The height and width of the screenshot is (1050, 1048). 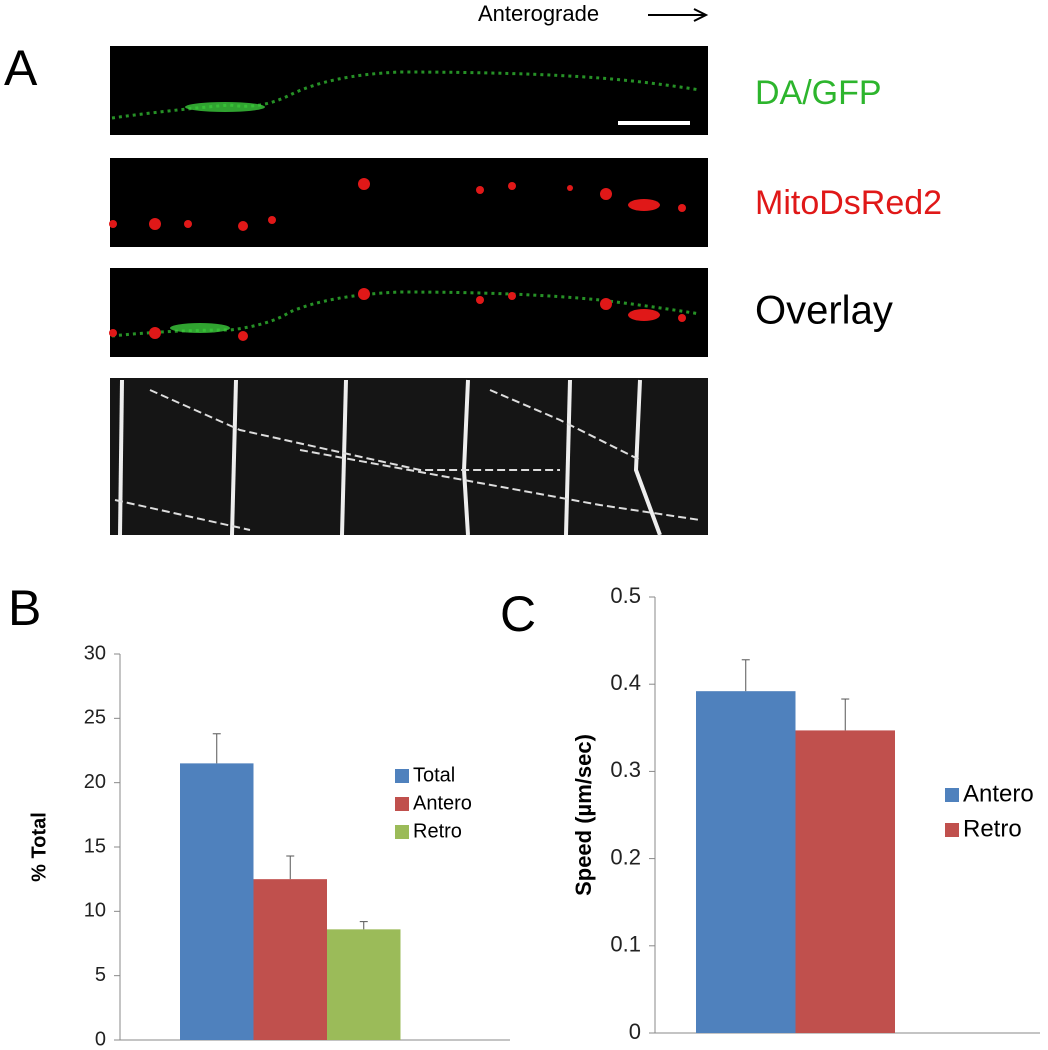 I want to click on y-tick-label: 25, so click(x=95, y=718).